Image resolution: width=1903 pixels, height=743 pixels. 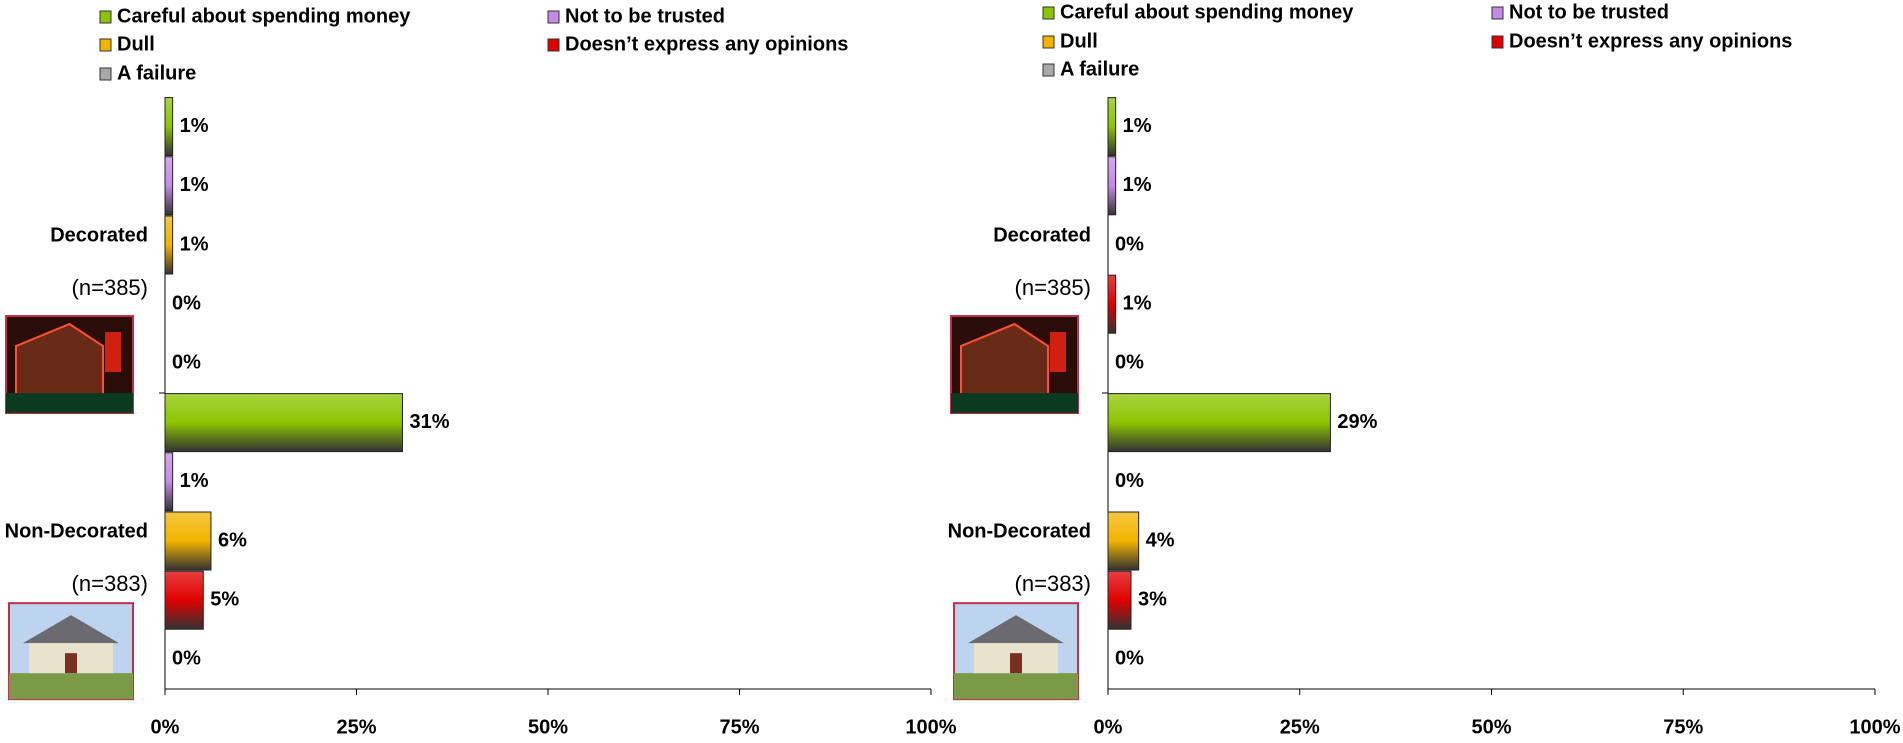 I want to click on value-label: 4%, so click(x=1160, y=540).